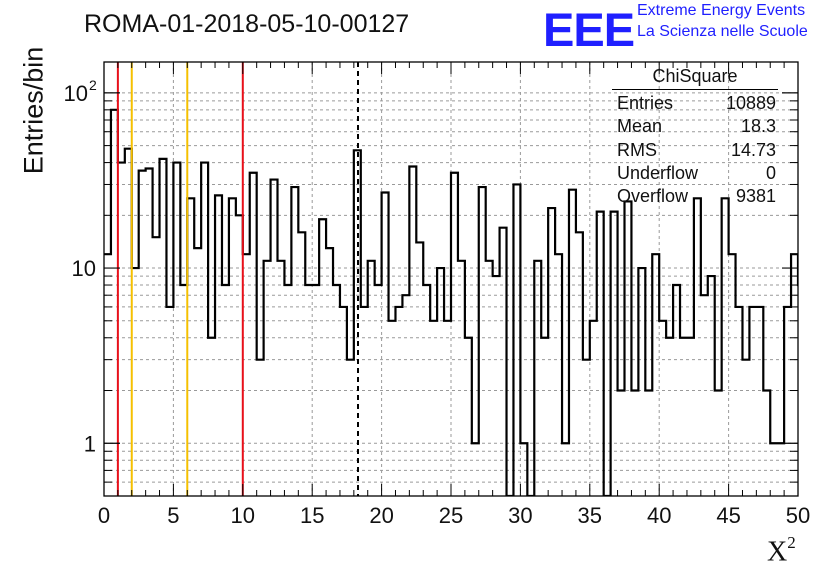 This screenshot has width=836, height=572. What do you see at coordinates (243, 515) in the screenshot?
I see `x-tick-label: 10` at bounding box center [243, 515].